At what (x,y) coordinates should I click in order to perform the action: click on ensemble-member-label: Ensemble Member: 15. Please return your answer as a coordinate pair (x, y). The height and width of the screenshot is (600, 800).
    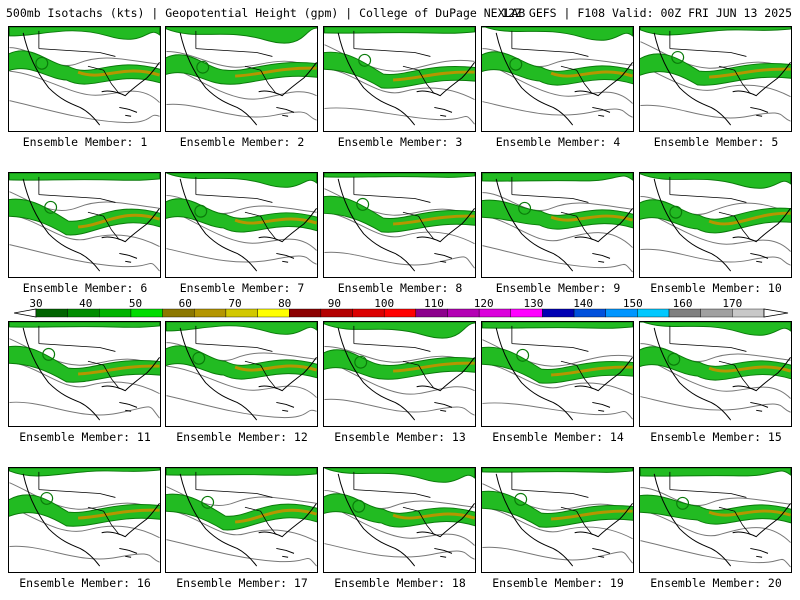
    Looking at the image, I should click on (716, 437).